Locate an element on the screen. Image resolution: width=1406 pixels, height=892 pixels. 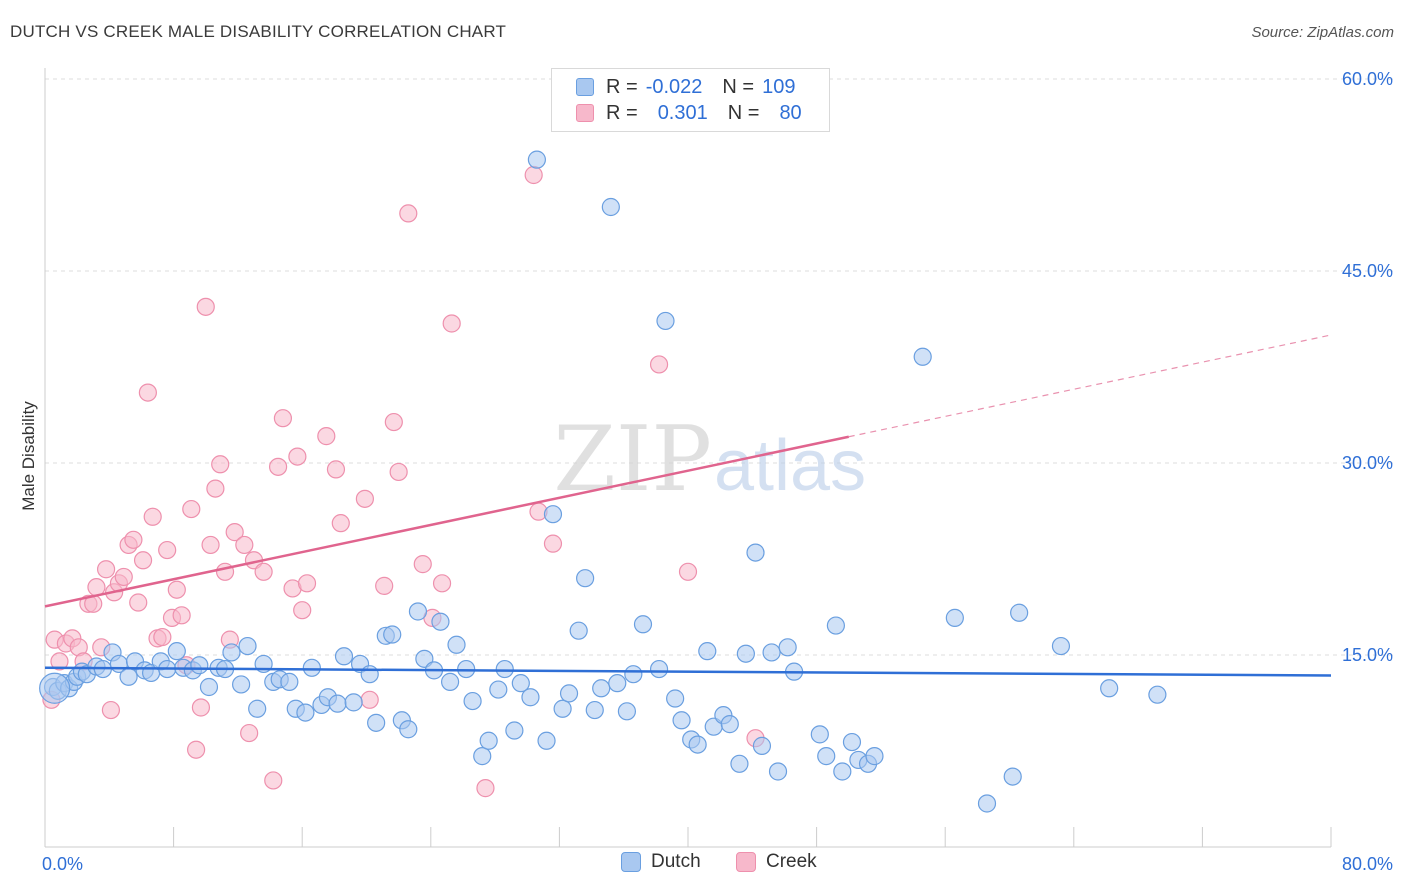
legend-row-dutch: R = -0.022 N = 109 is located at coordinates (685, 87).